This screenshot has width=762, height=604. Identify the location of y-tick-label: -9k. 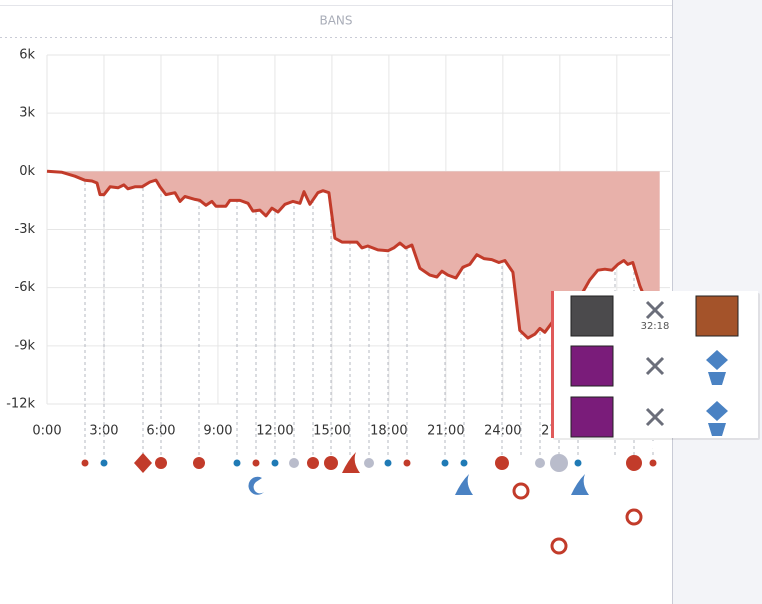
(25, 345).